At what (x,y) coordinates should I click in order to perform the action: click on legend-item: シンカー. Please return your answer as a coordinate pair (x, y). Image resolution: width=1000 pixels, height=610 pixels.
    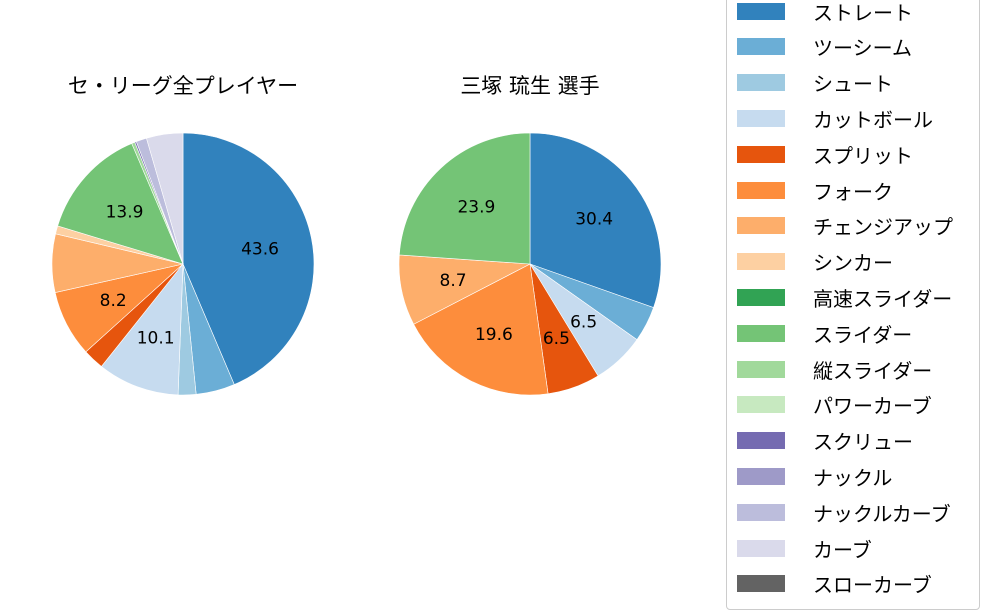
    Looking at the image, I should click on (815, 263).